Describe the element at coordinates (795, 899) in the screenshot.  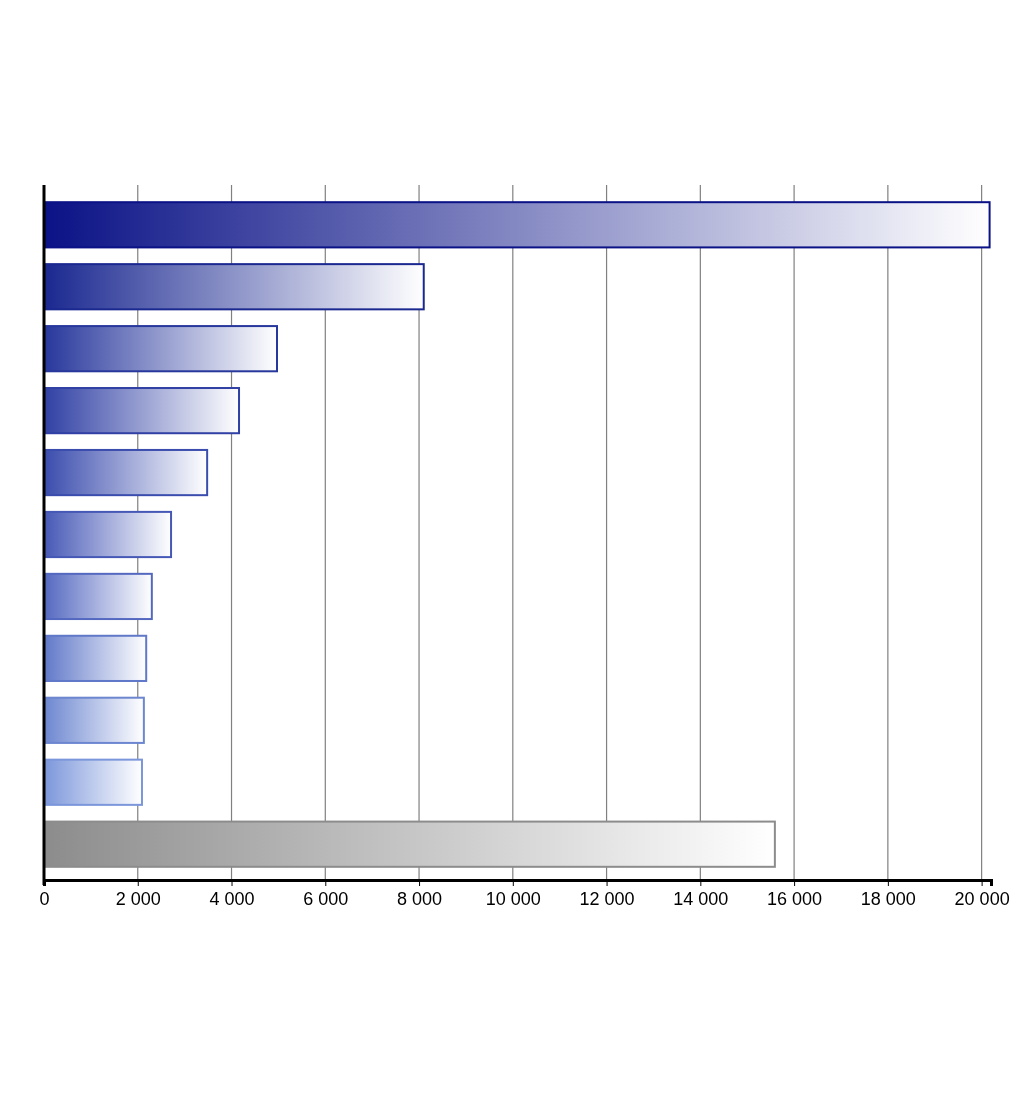
I see `x-tick-label: 16 000` at that location.